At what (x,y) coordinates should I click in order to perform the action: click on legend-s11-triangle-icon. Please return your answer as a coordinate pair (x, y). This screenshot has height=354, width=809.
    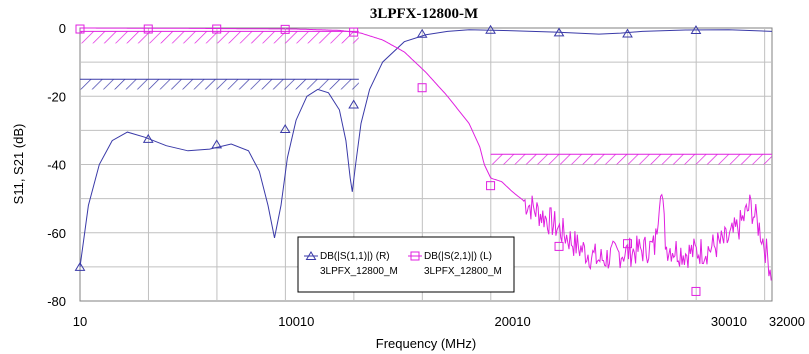
    Looking at the image, I should click on (311, 255).